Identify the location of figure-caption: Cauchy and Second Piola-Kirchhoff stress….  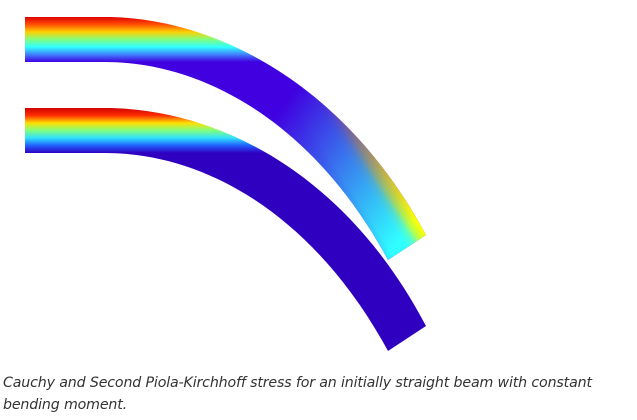
(297, 394).